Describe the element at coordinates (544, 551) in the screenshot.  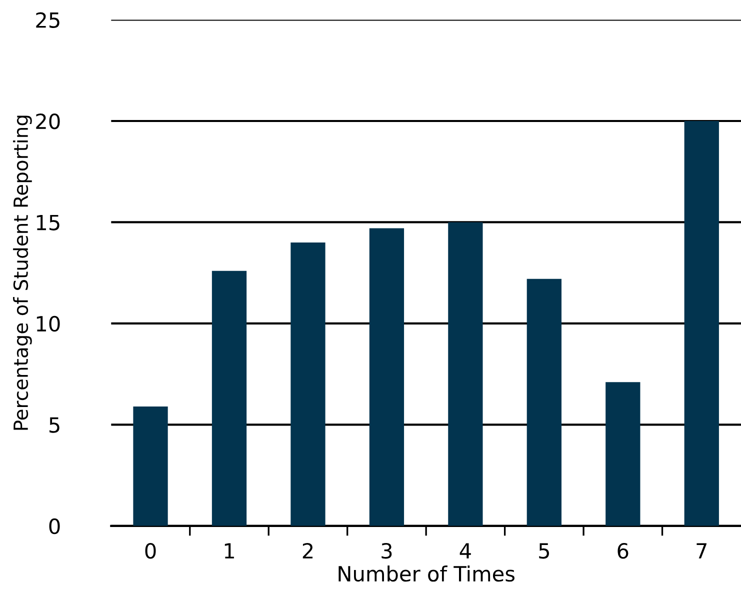
I see `x-tick-label: 5` at that location.